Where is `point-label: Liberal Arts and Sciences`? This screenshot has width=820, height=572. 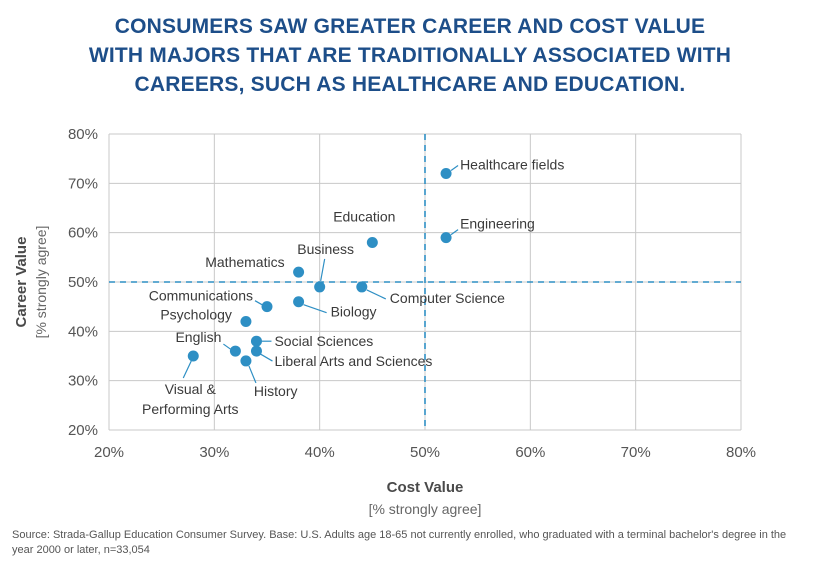 point-label: Liberal Arts and Sciences is located at coordinates (353, 361).